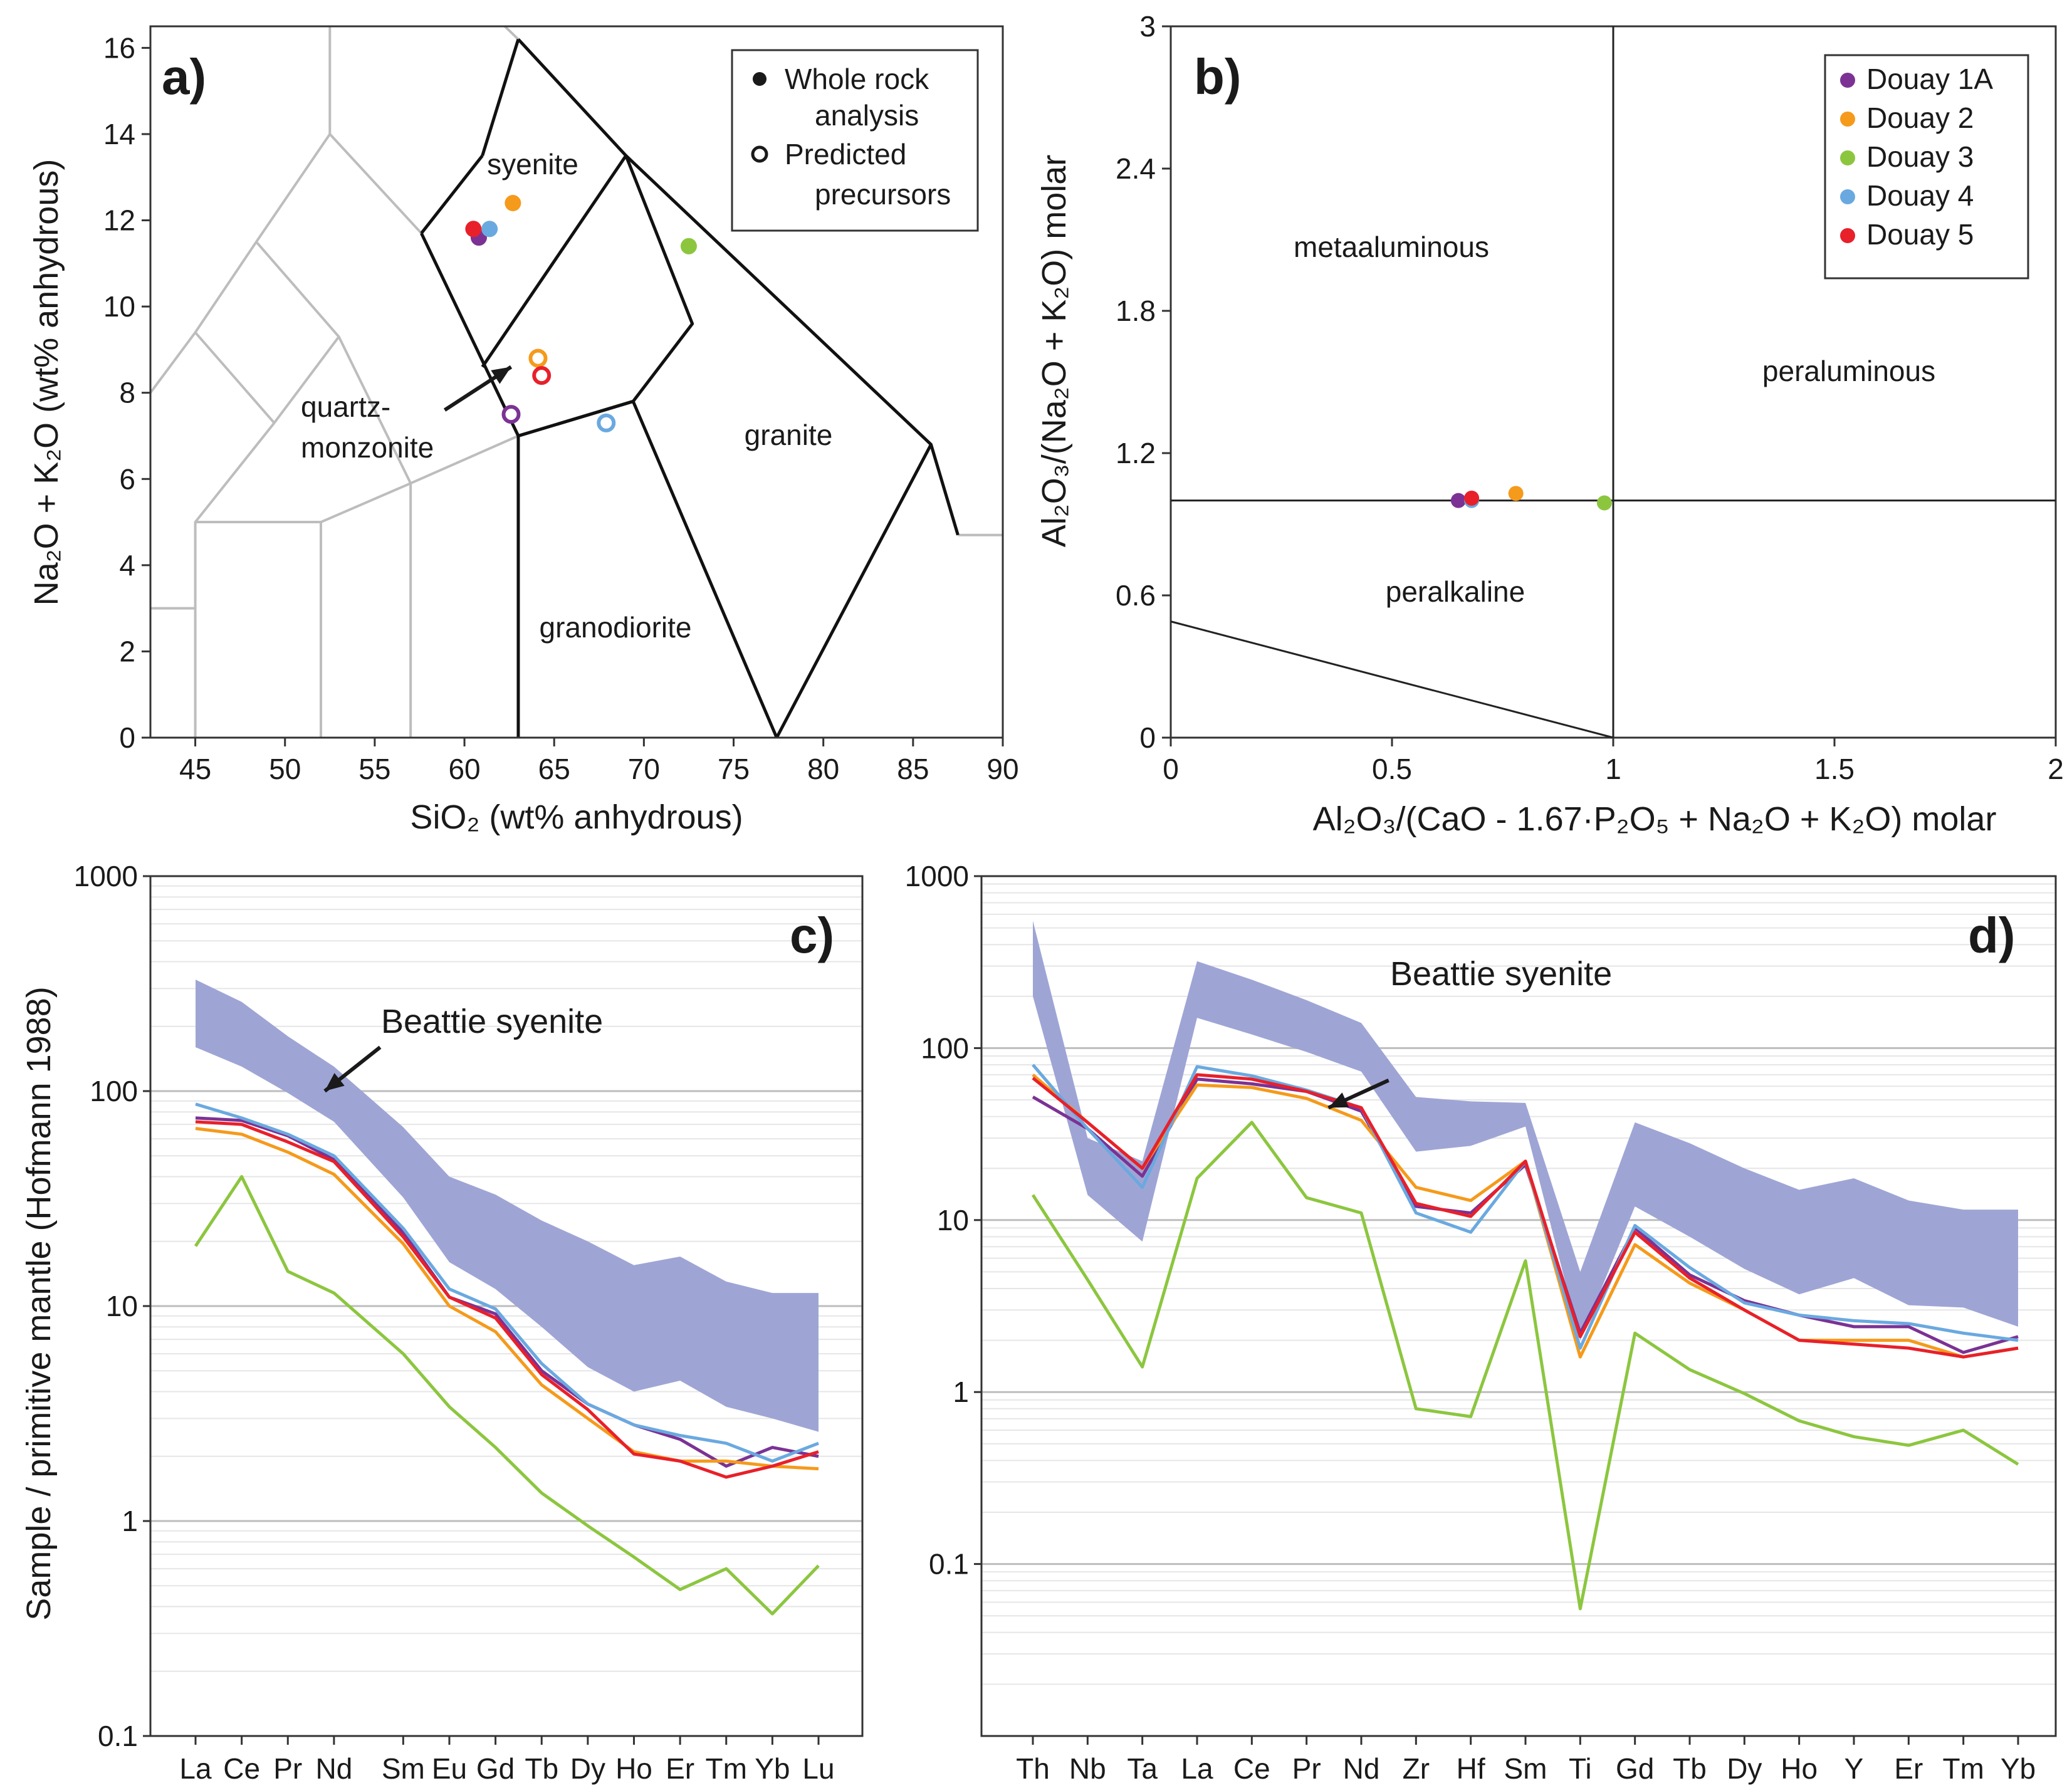 The width and height of the screenshot is (2072, 1788). I want to click on x-tick-label-nb: Nb, so click(1087, 1768).